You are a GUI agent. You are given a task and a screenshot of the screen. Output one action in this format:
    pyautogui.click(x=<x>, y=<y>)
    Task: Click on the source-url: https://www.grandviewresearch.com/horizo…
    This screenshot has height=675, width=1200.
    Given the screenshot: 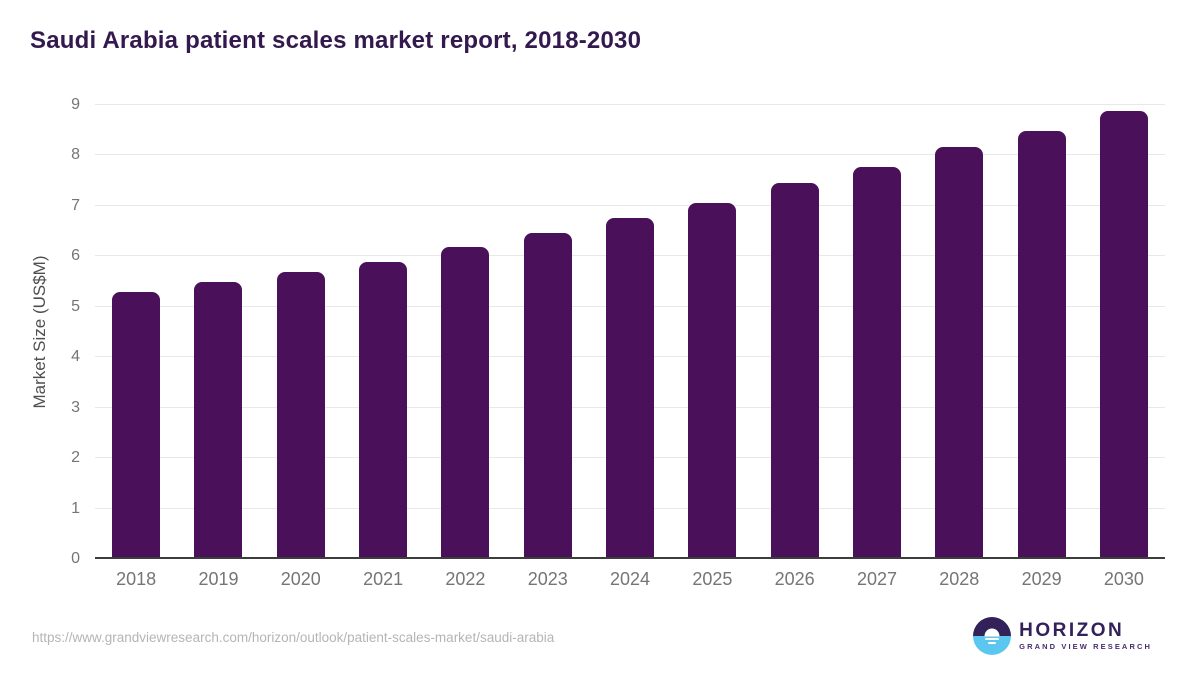 What is the action you would take?
    pyautogui.click(x=293, y=637)
    